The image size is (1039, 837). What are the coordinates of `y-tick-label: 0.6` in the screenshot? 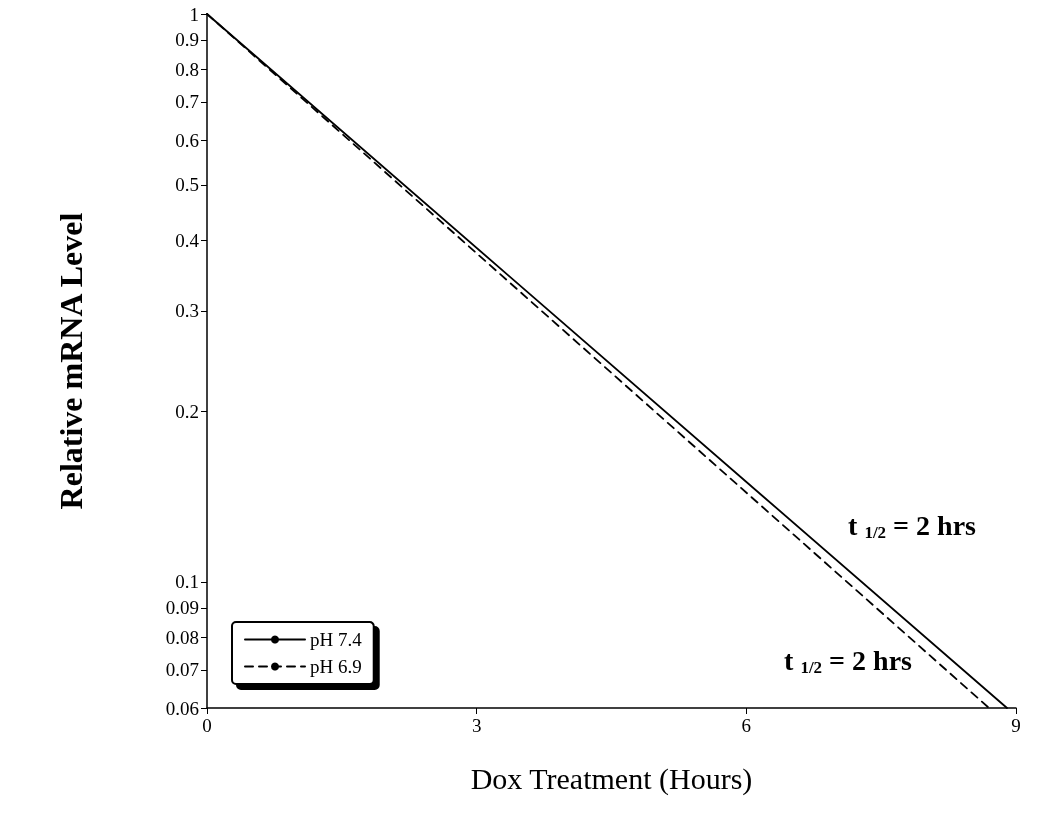 It's located at (187, 140).